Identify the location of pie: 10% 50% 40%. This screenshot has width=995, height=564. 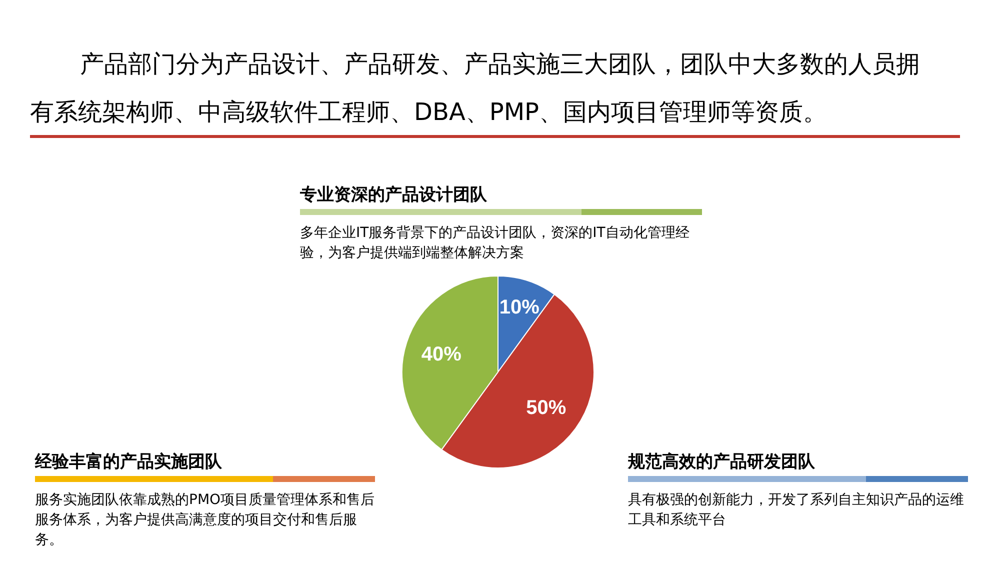
(498, 372).